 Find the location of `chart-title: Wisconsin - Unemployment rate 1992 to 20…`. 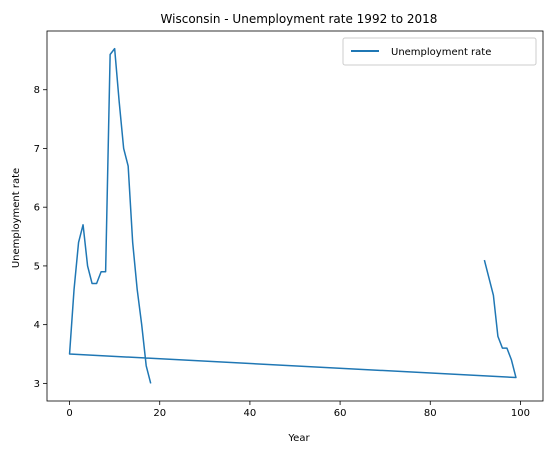

chart-title: Wisconsin - Unemployment rate 1992 to 20… is located at coordinates (299, 19).